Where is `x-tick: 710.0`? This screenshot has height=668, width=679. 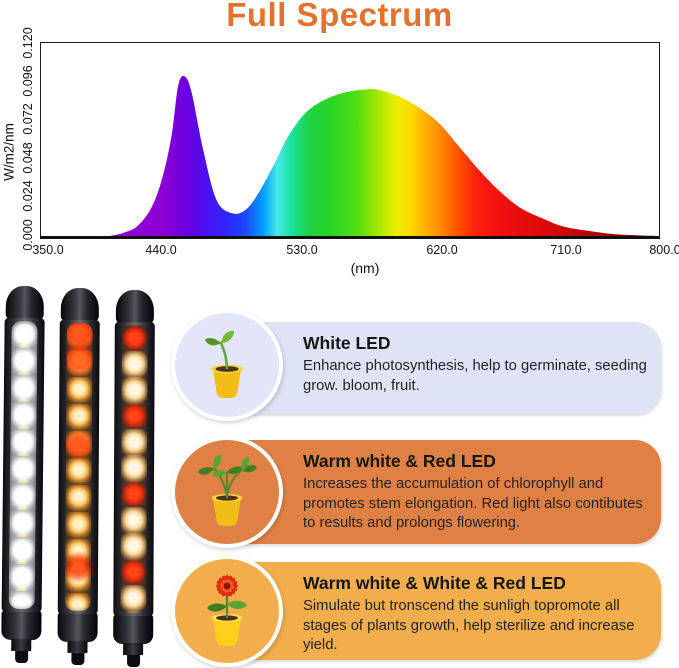
x-tick: 710.0 is located at coordinates (566, 250).